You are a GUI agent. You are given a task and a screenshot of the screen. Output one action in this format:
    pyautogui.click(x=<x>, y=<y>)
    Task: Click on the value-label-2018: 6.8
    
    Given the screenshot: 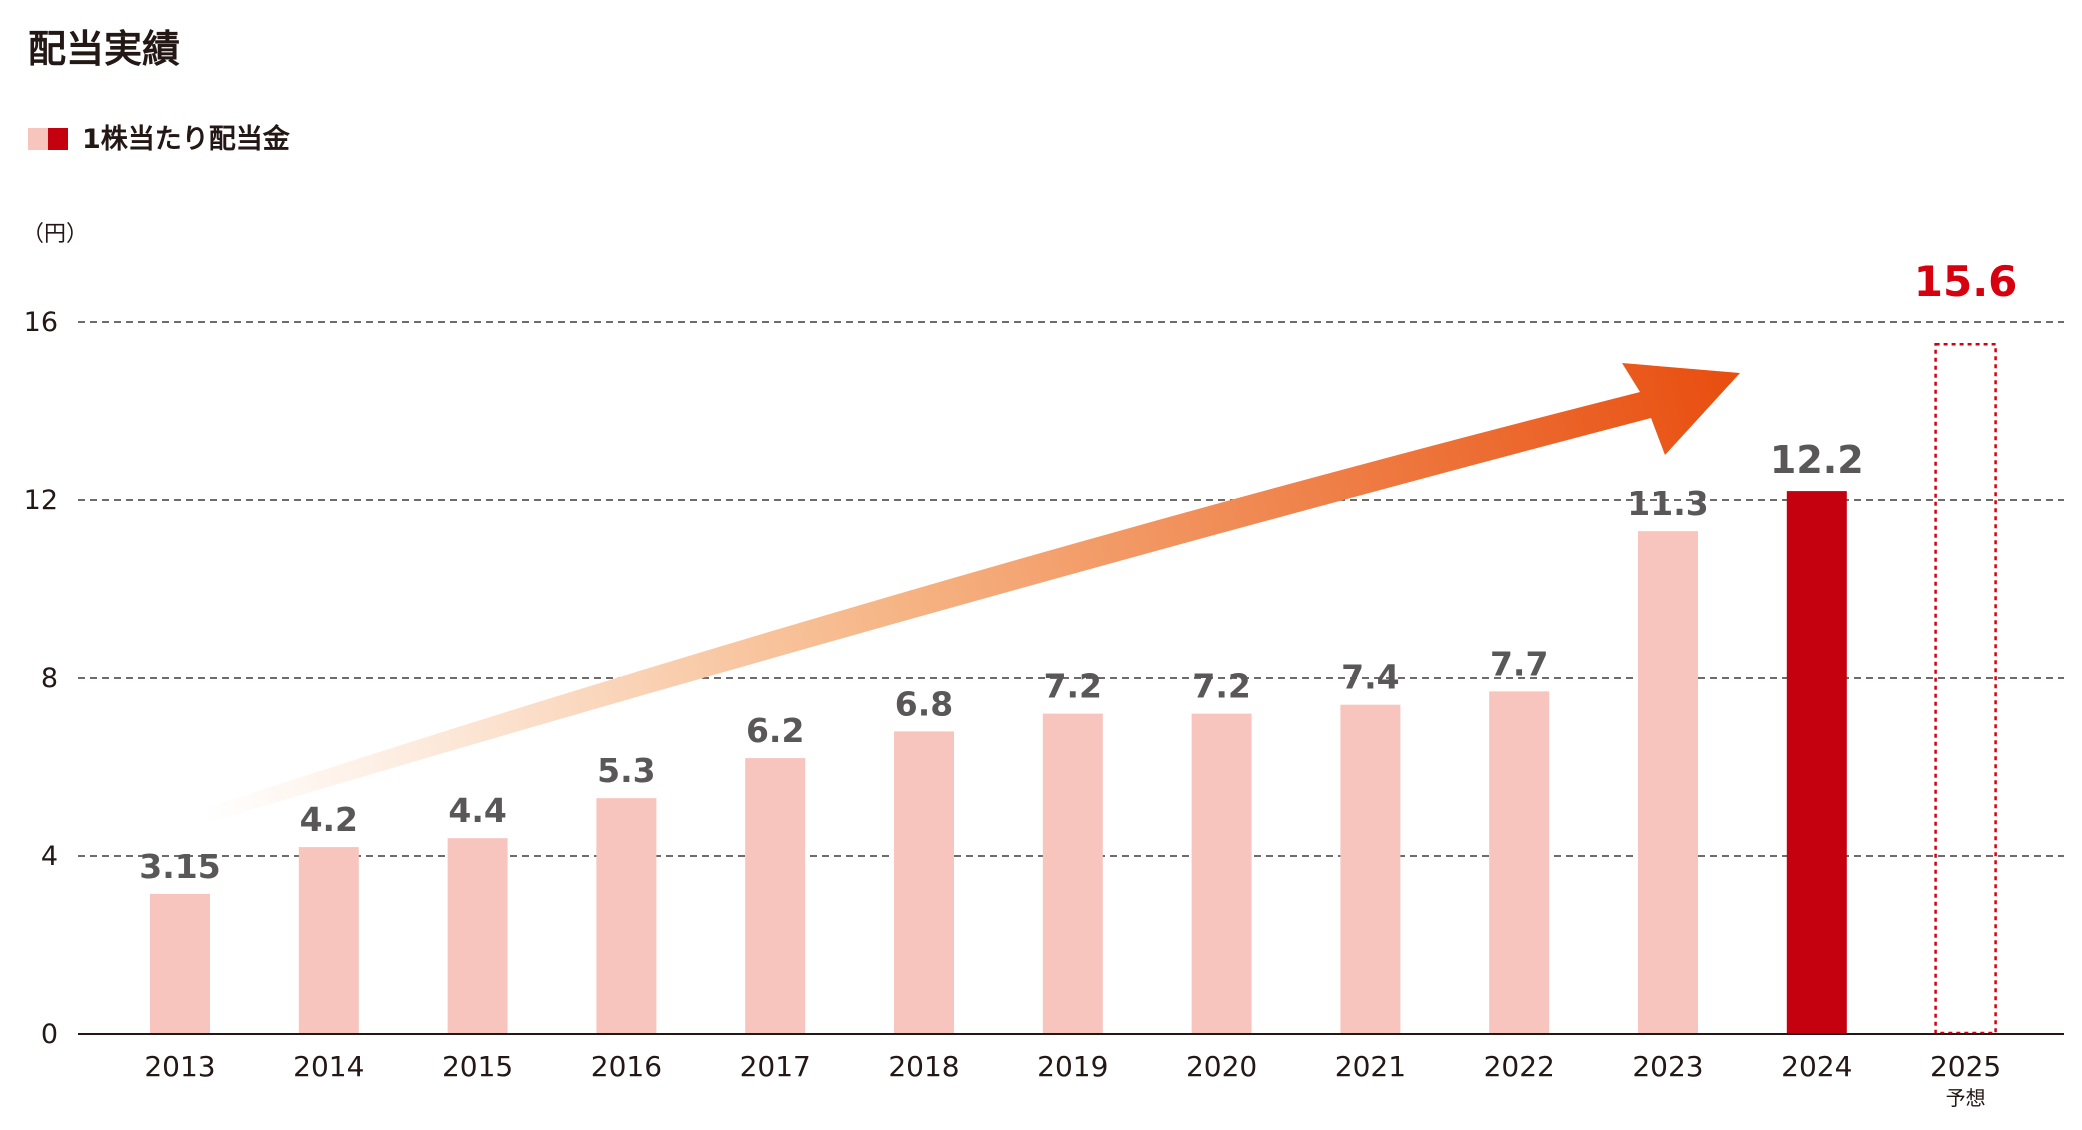 What is the action you would take?
    pyautogui.click(x=924, y=703)
    